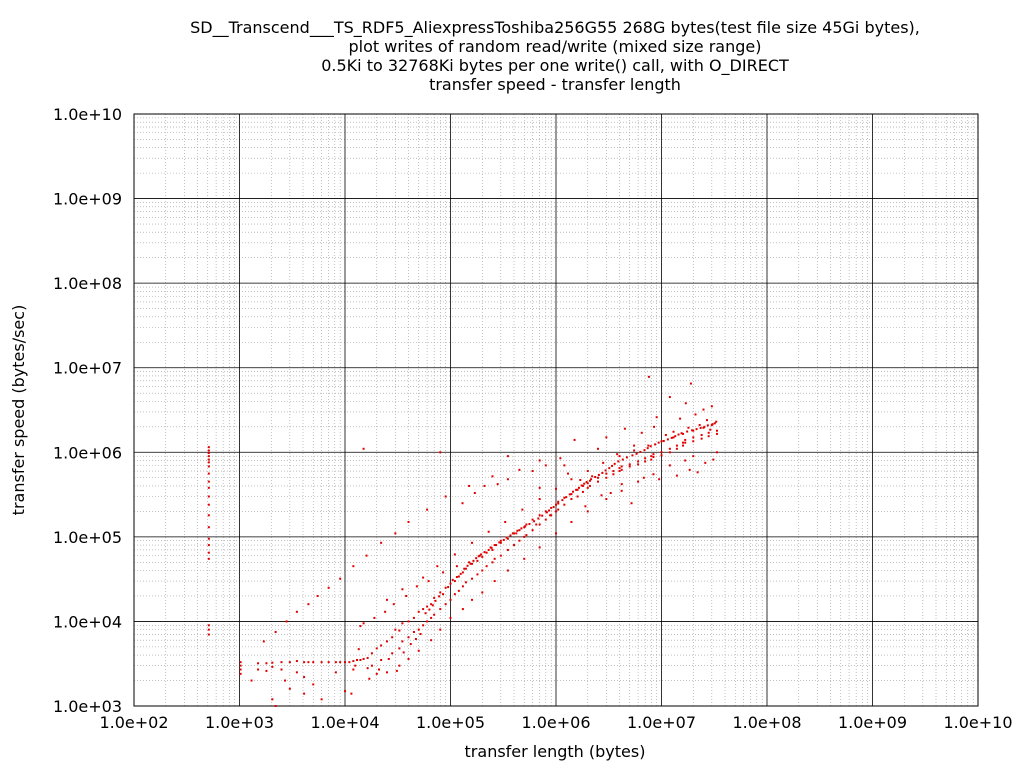  What do you see at coordinates (87, 452) in the screenshot?
I see `y-tick-label: 1.0e+06` at bounding box center [87, 452].